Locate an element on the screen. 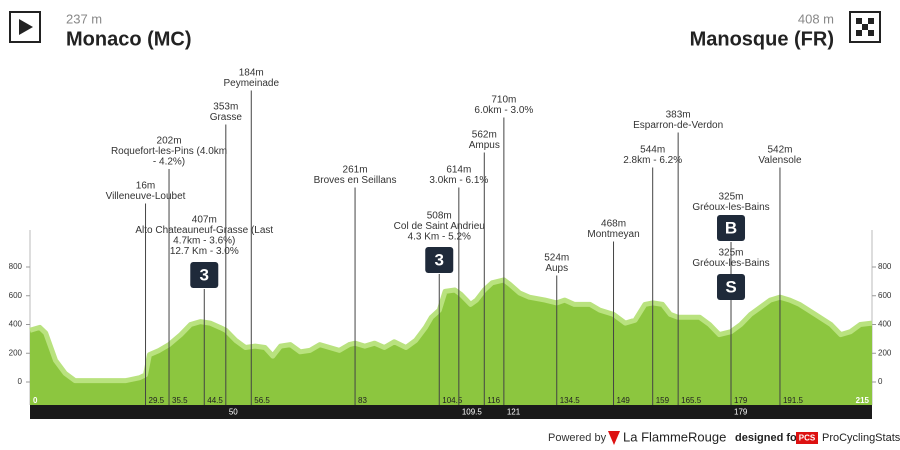  x-tick-label: 215 is located at coordinates (863, 400).